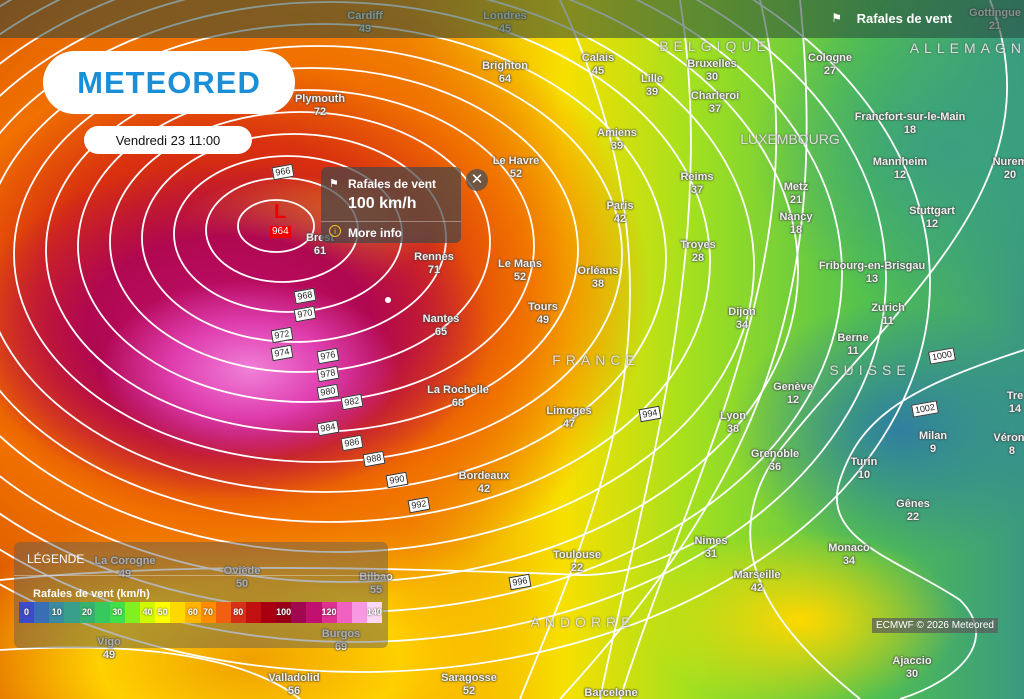 This screenshot has width=1024, height=699. I want to click on city-label: Nancy 18, so click(795, 224).